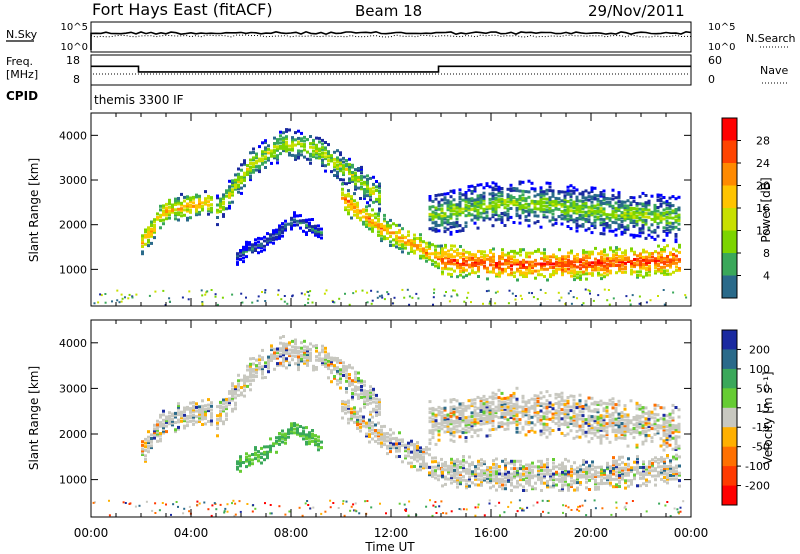 Image resolution: width=800 pixels, height=554 pixels. What do you see at coordinates (73, 269) in the screenshot?
I see `y-tick-label: 1000` at bounding box center [73, 269].